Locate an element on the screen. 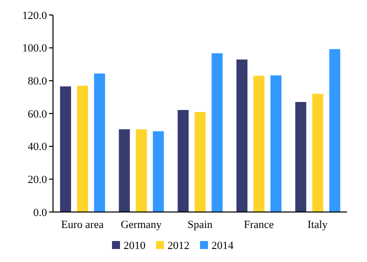  y-tick-label: 60.0 is located at coordinates (38, 114).